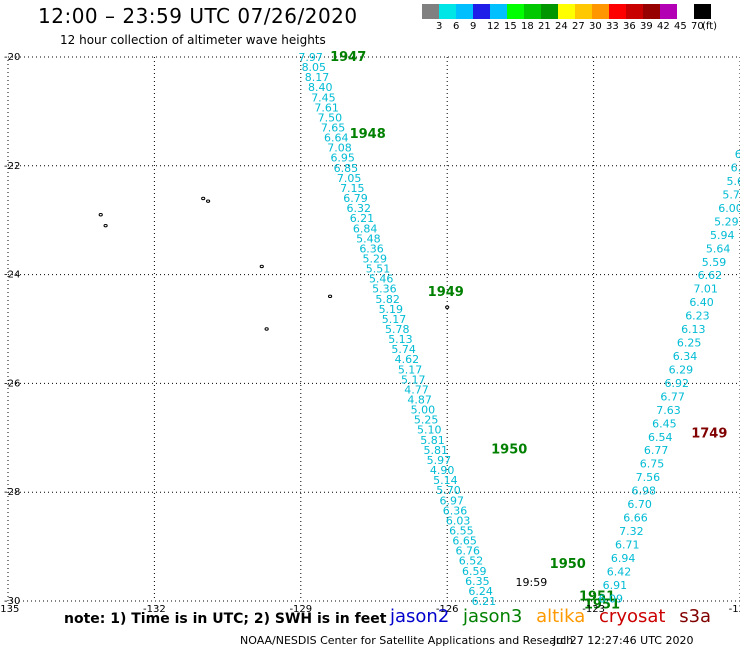 This screenshot has width=740, height=650. Describe the element at coordinates (442, 470) in the screenshot. I see `wave-height-value: 4.90` at that location.